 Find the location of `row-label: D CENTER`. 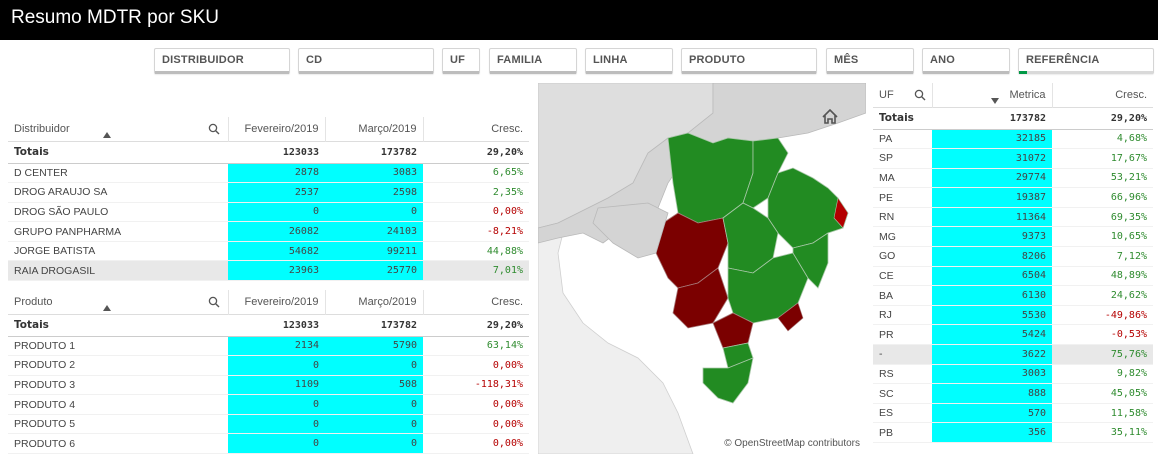

row-label: D CENTER is located at coordinates (41, 172).